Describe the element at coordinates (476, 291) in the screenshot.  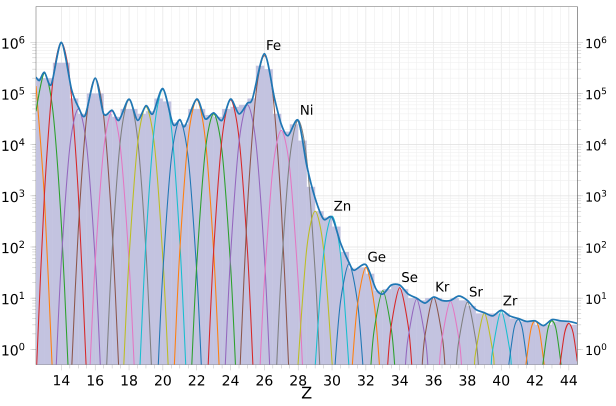
I see `annotation: Sr` at that location.